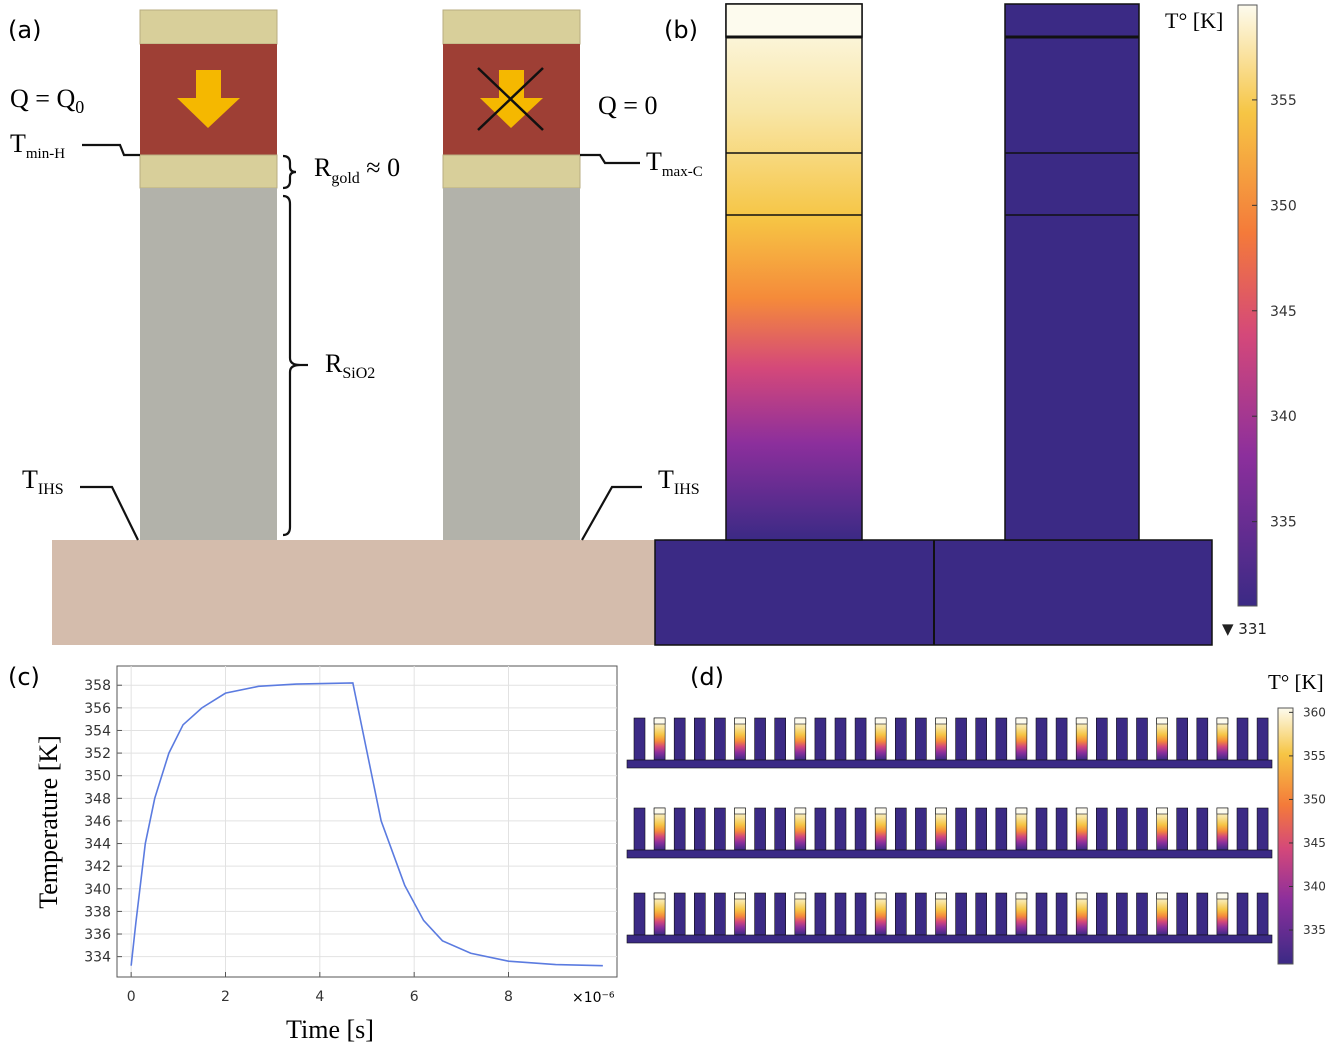  Describe the element at coordinates (97, 890) in the screenshot. I see `y-tick-label: 340` at that location.